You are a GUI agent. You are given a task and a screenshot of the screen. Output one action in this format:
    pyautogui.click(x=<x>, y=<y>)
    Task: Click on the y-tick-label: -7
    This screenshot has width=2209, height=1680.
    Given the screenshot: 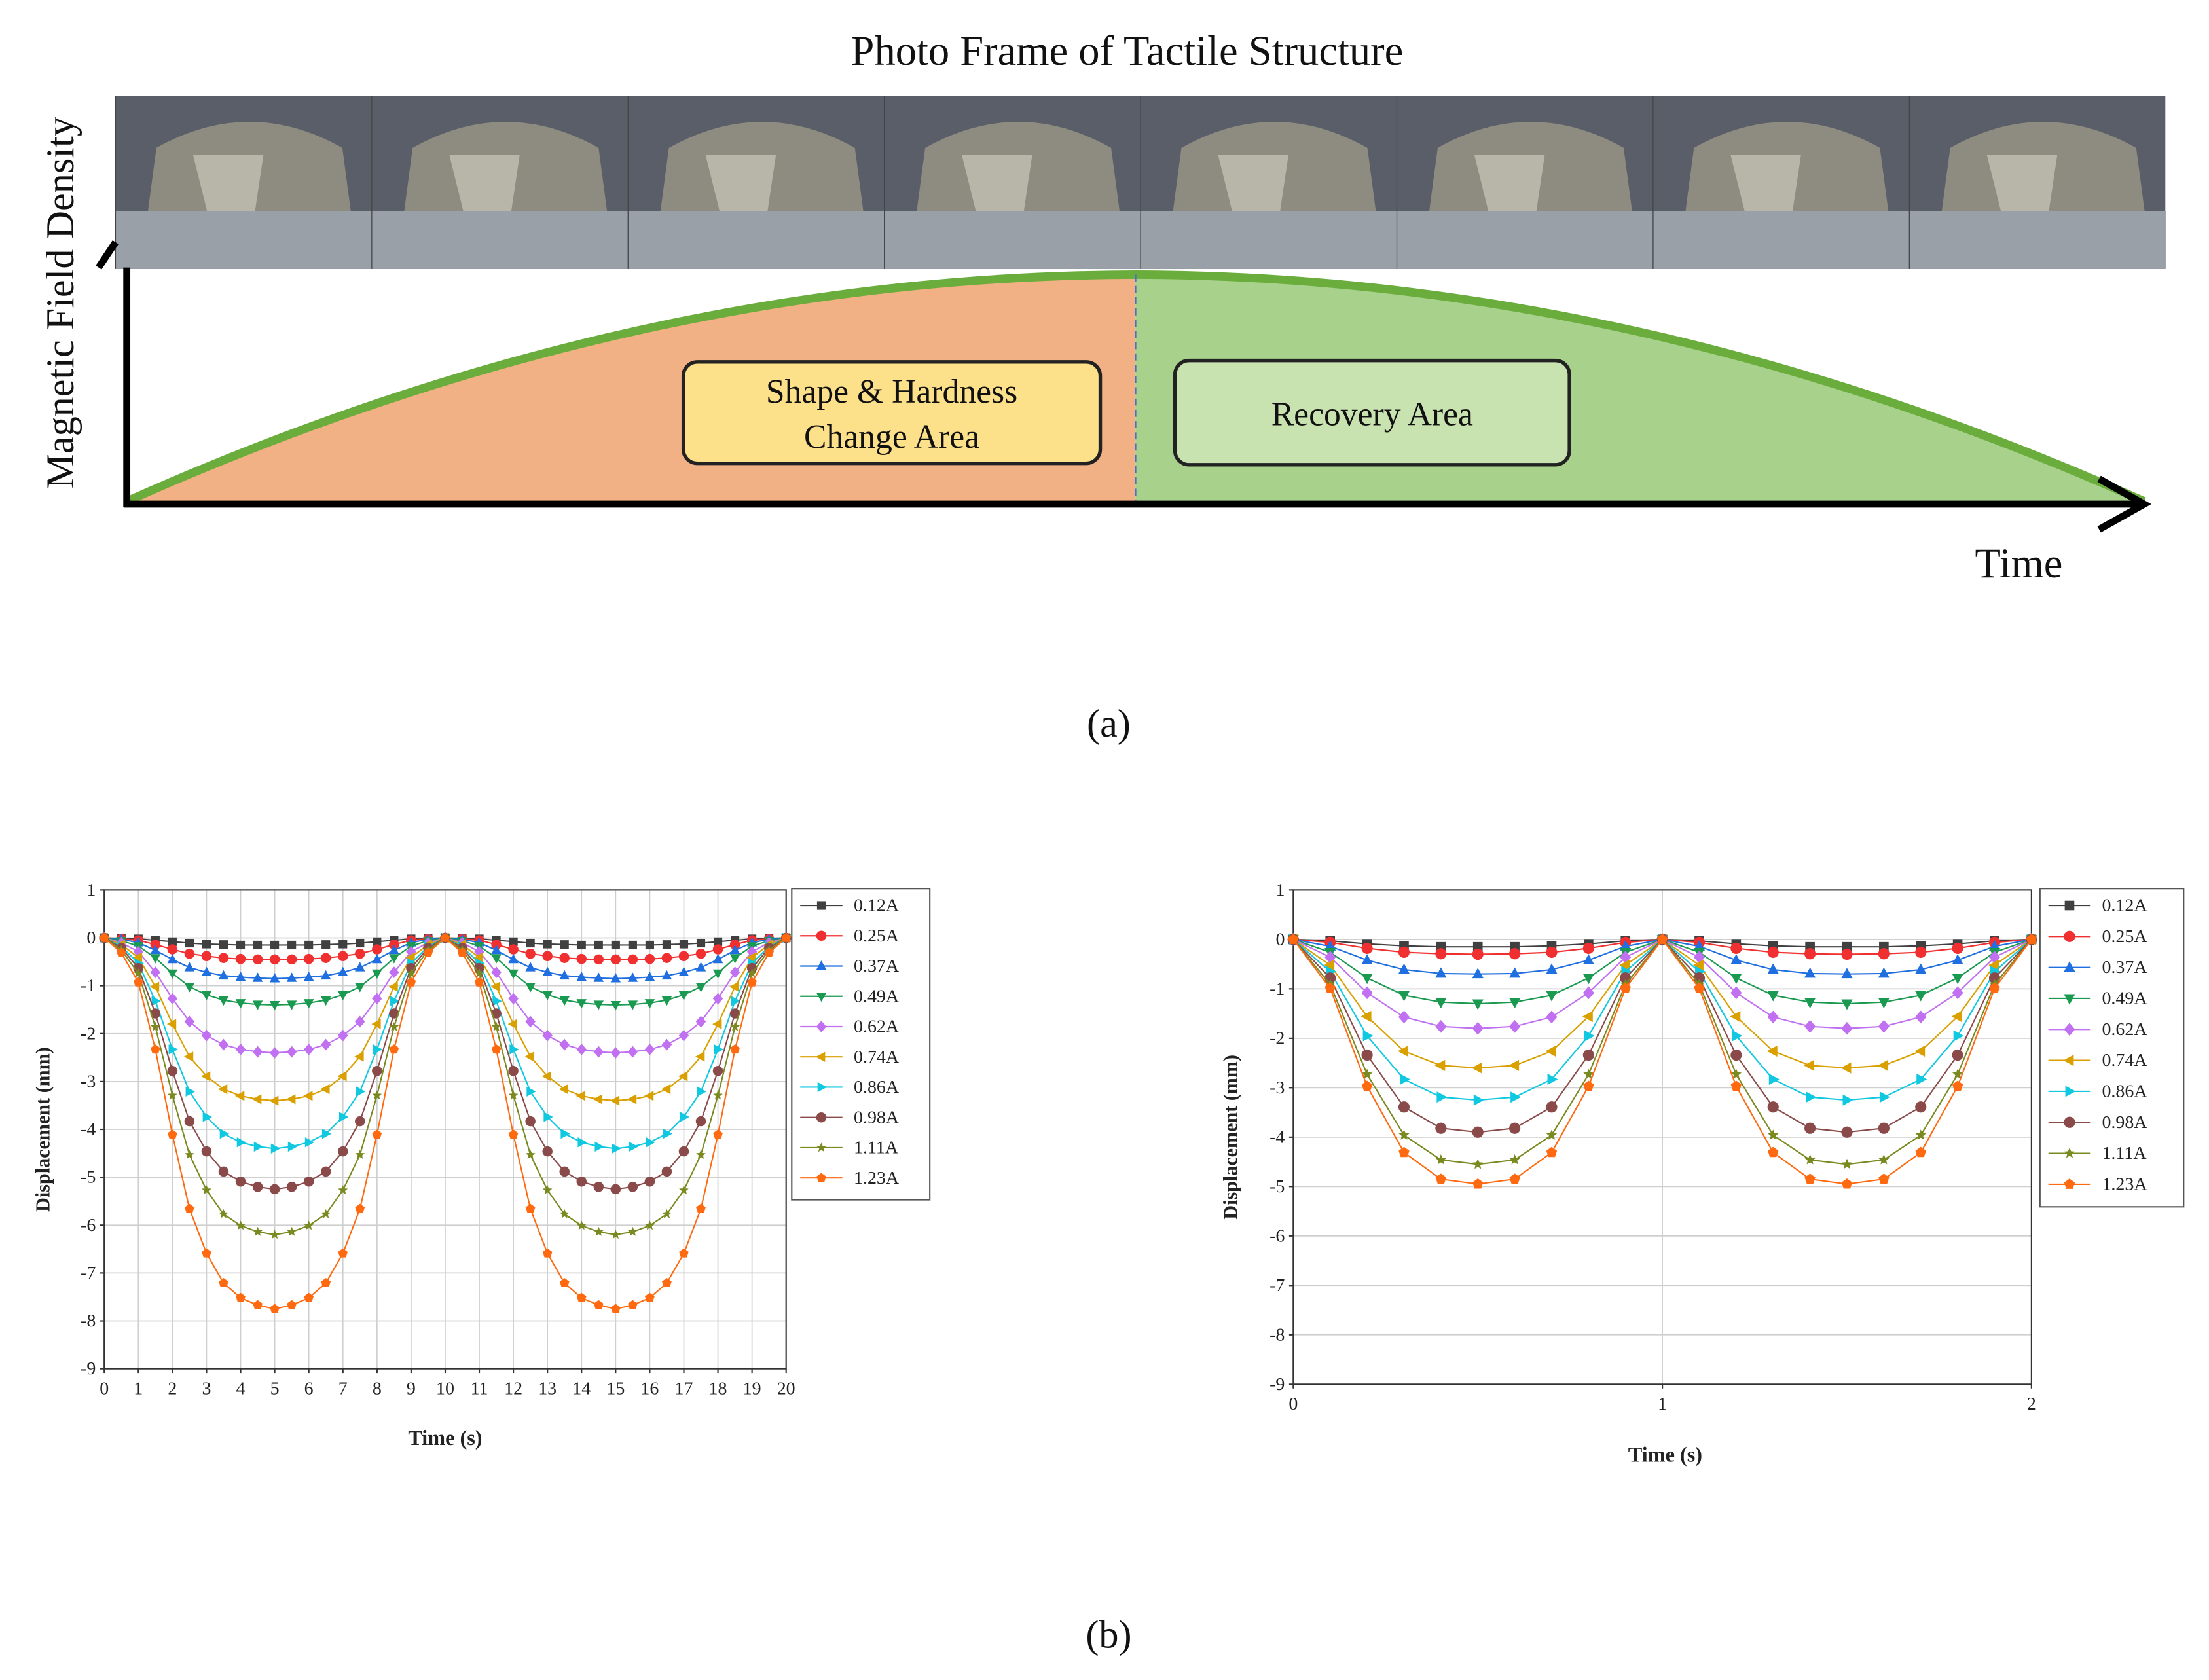 What is the action you would take?
    pyautogui.click(x=88, y=1273)
    